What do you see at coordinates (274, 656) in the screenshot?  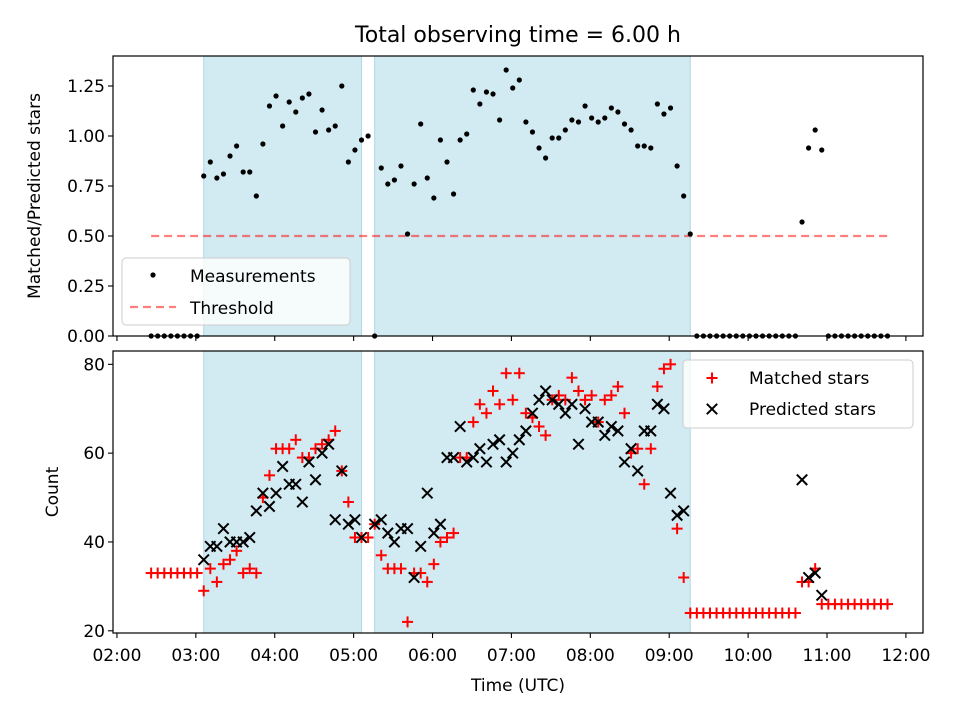 I see `bottom-xtick-label: 04:00` at bounding box center [274, 656].